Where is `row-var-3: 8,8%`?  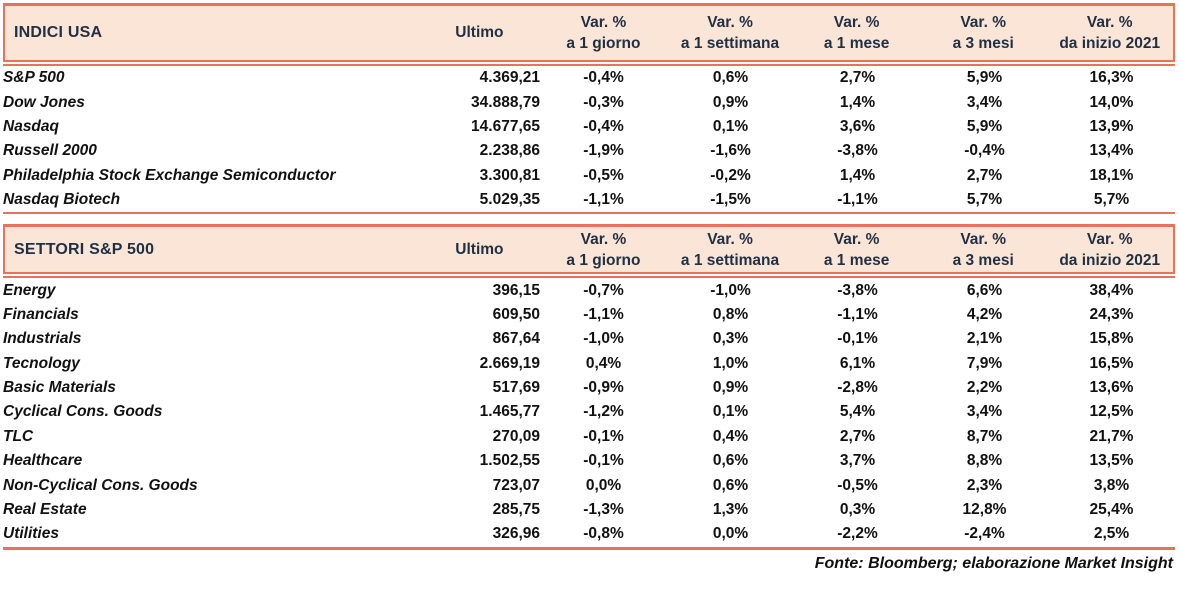
row-var-3: 8,8% is located at coordinates (984, 461).